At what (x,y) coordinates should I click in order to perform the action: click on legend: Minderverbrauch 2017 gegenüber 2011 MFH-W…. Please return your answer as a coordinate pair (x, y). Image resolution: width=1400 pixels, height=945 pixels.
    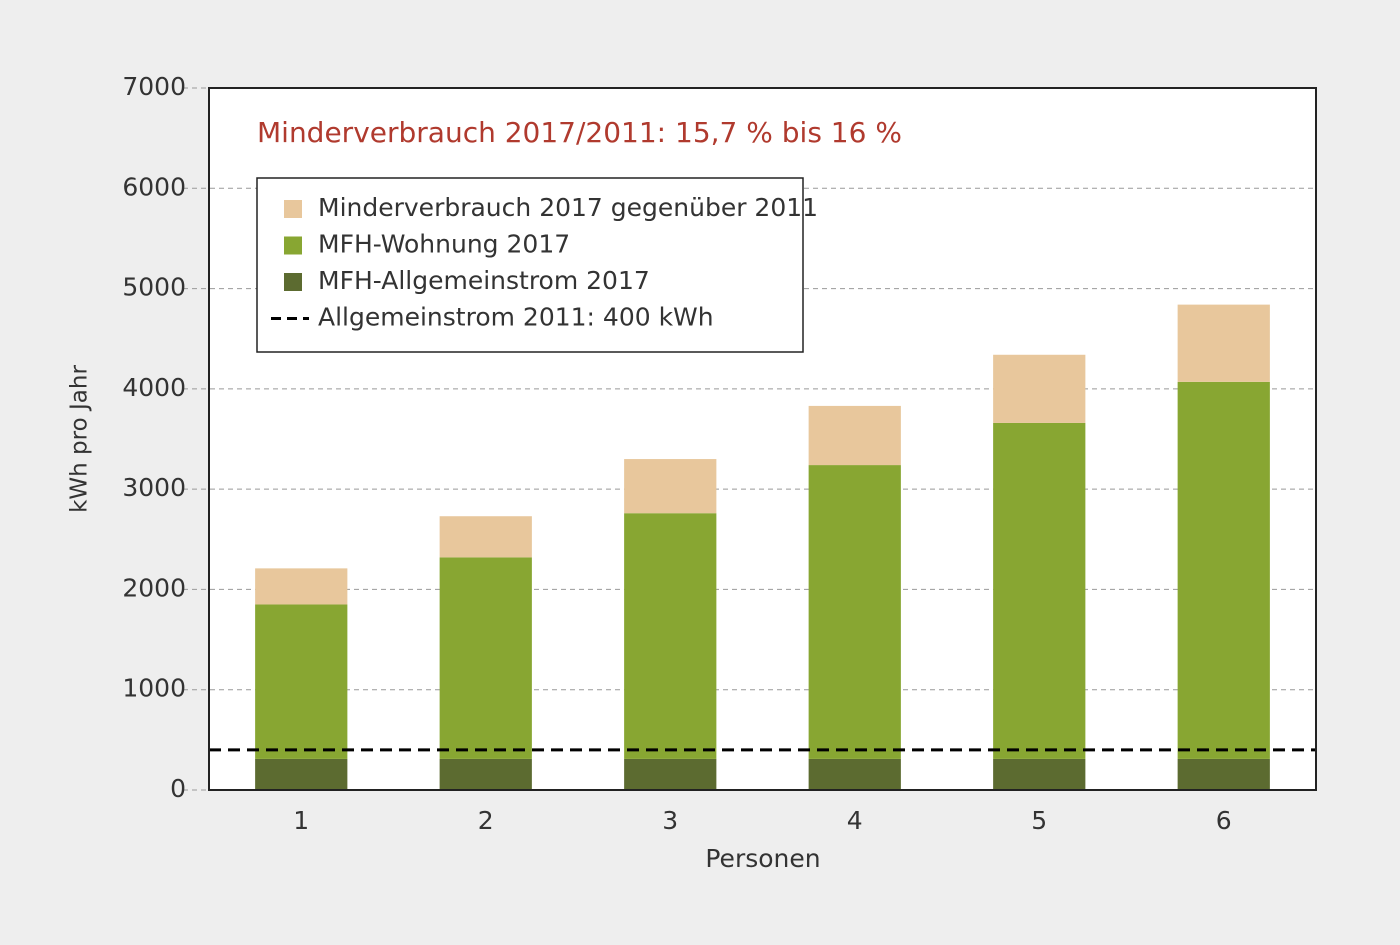
    Looking at the image, I should click on (537, 265).